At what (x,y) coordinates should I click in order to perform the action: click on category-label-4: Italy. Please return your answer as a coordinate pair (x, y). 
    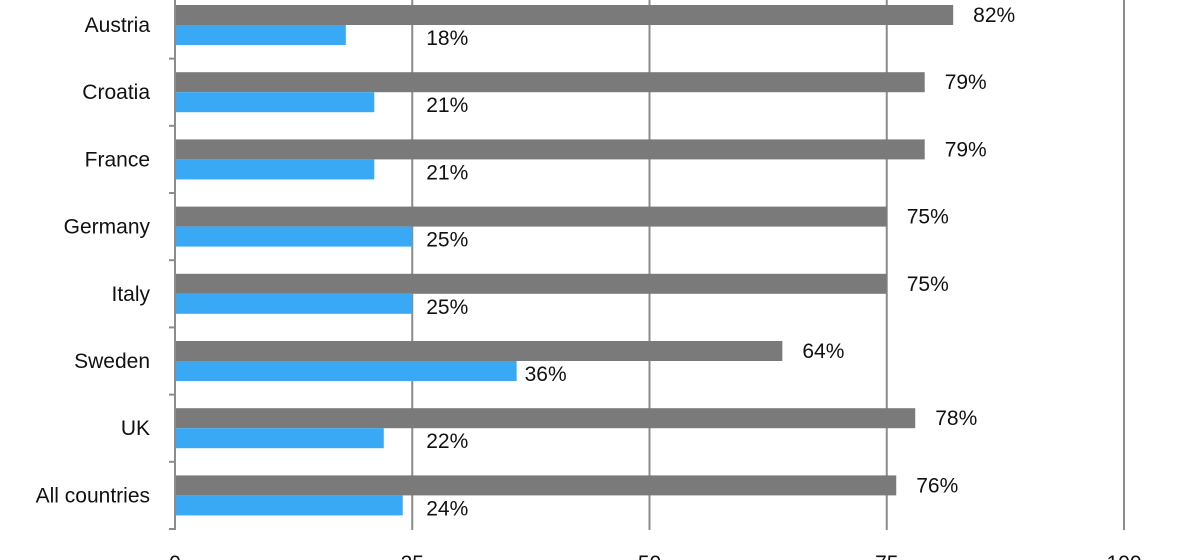
    Looking at the image, I should click on (130, 294).